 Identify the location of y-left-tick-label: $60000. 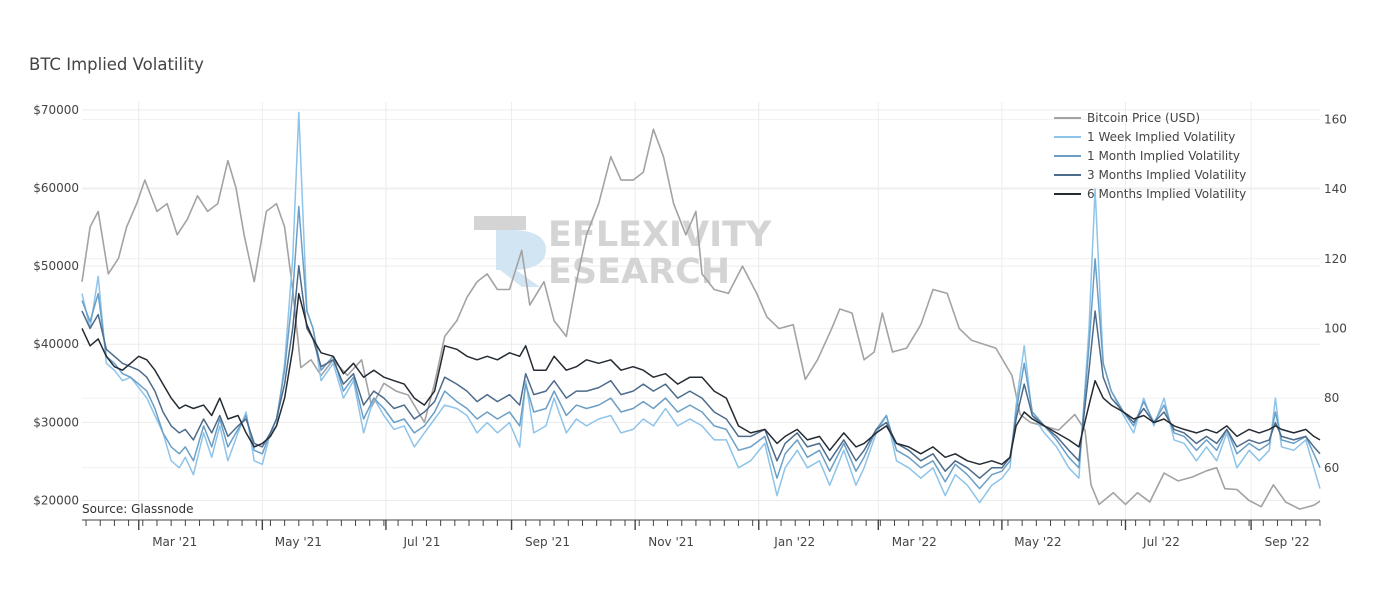
(56, 188).